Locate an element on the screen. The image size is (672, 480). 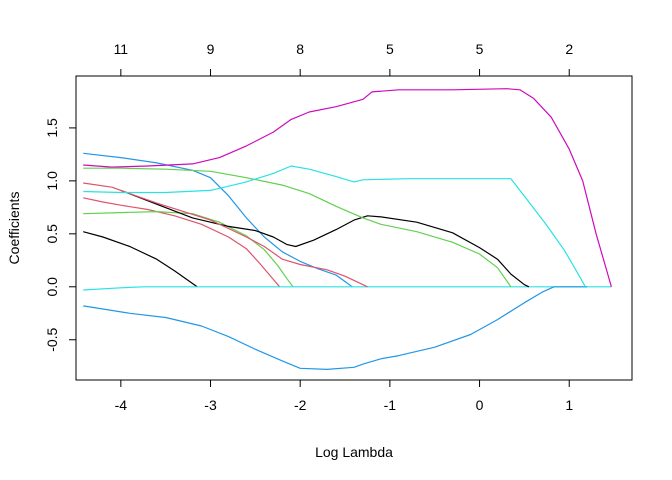
top-axis-df-counts: 11 9 8 5 5 2 is located at coordinates (343, 59).